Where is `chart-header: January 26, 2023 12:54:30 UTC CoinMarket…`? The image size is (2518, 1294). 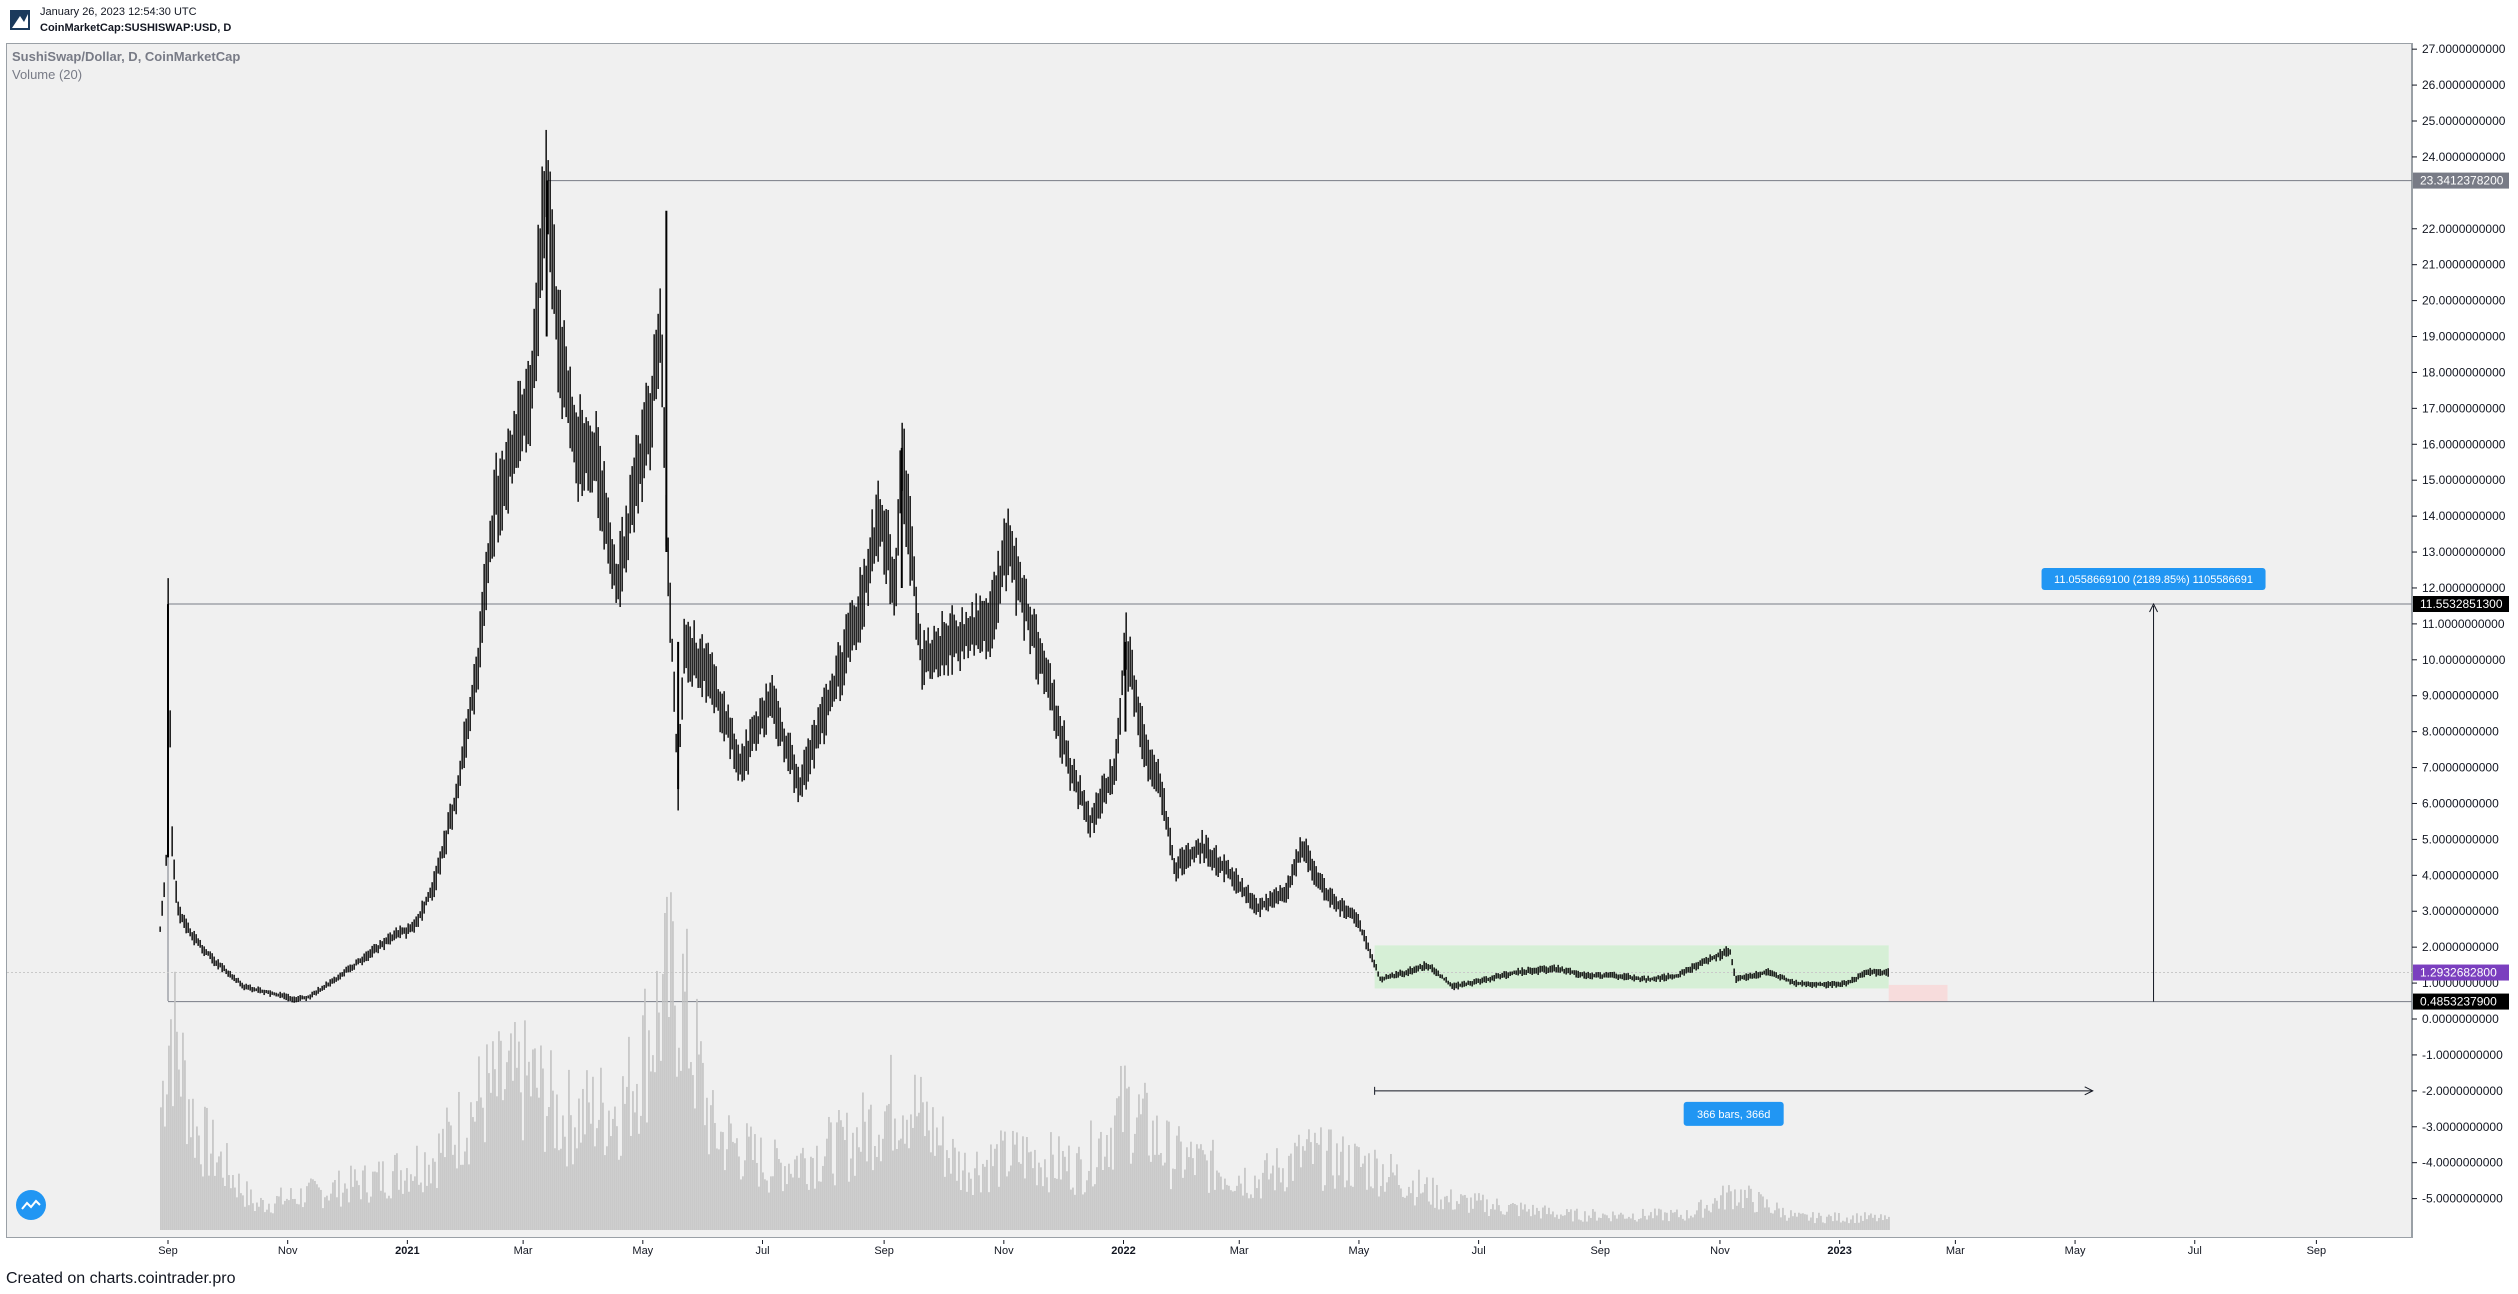 chart-header: January 26, 2023 12:54:30 UTC CoinMarket… is located at coordinates (1259, 20).